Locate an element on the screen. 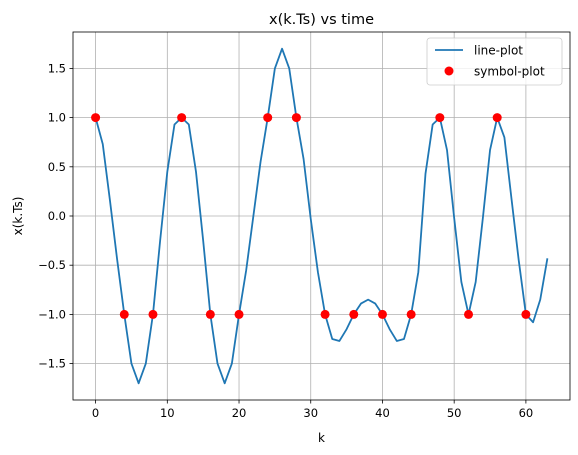 The width and height of the screenshot is (578, 455). y-tick-label: 0.0 is located at coordinates (57, 216).